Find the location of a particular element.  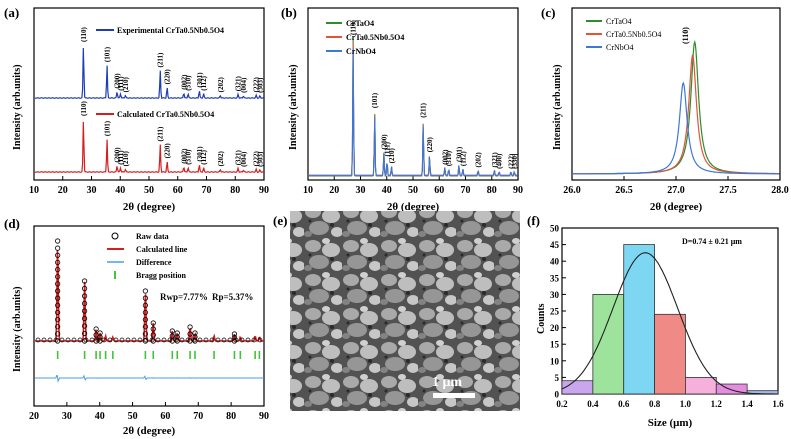

legend-calc-label: Calculated CrTa0.5Nb0.5O4 is located at coordinates (165, 114).